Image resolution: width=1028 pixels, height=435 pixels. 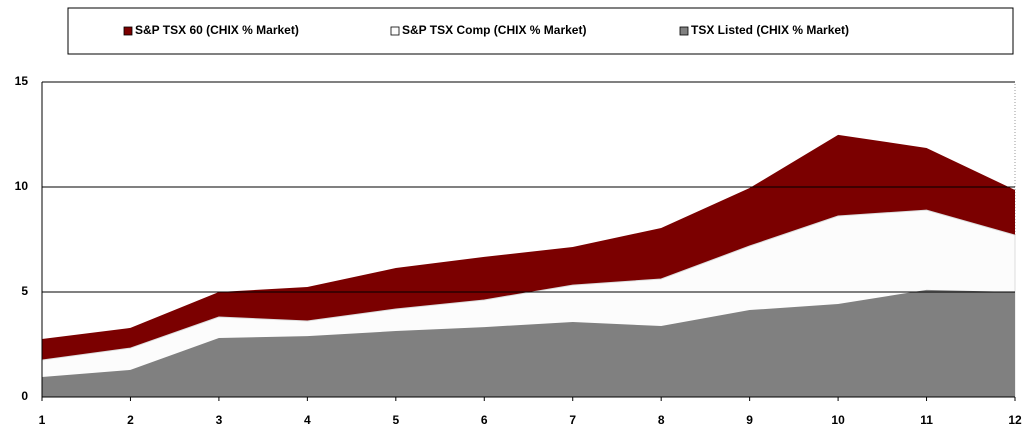 What do you see at coordinates (395, 420) in the screenshot?
I see `x-tick-label: 5` at bounding box center [395, 420].